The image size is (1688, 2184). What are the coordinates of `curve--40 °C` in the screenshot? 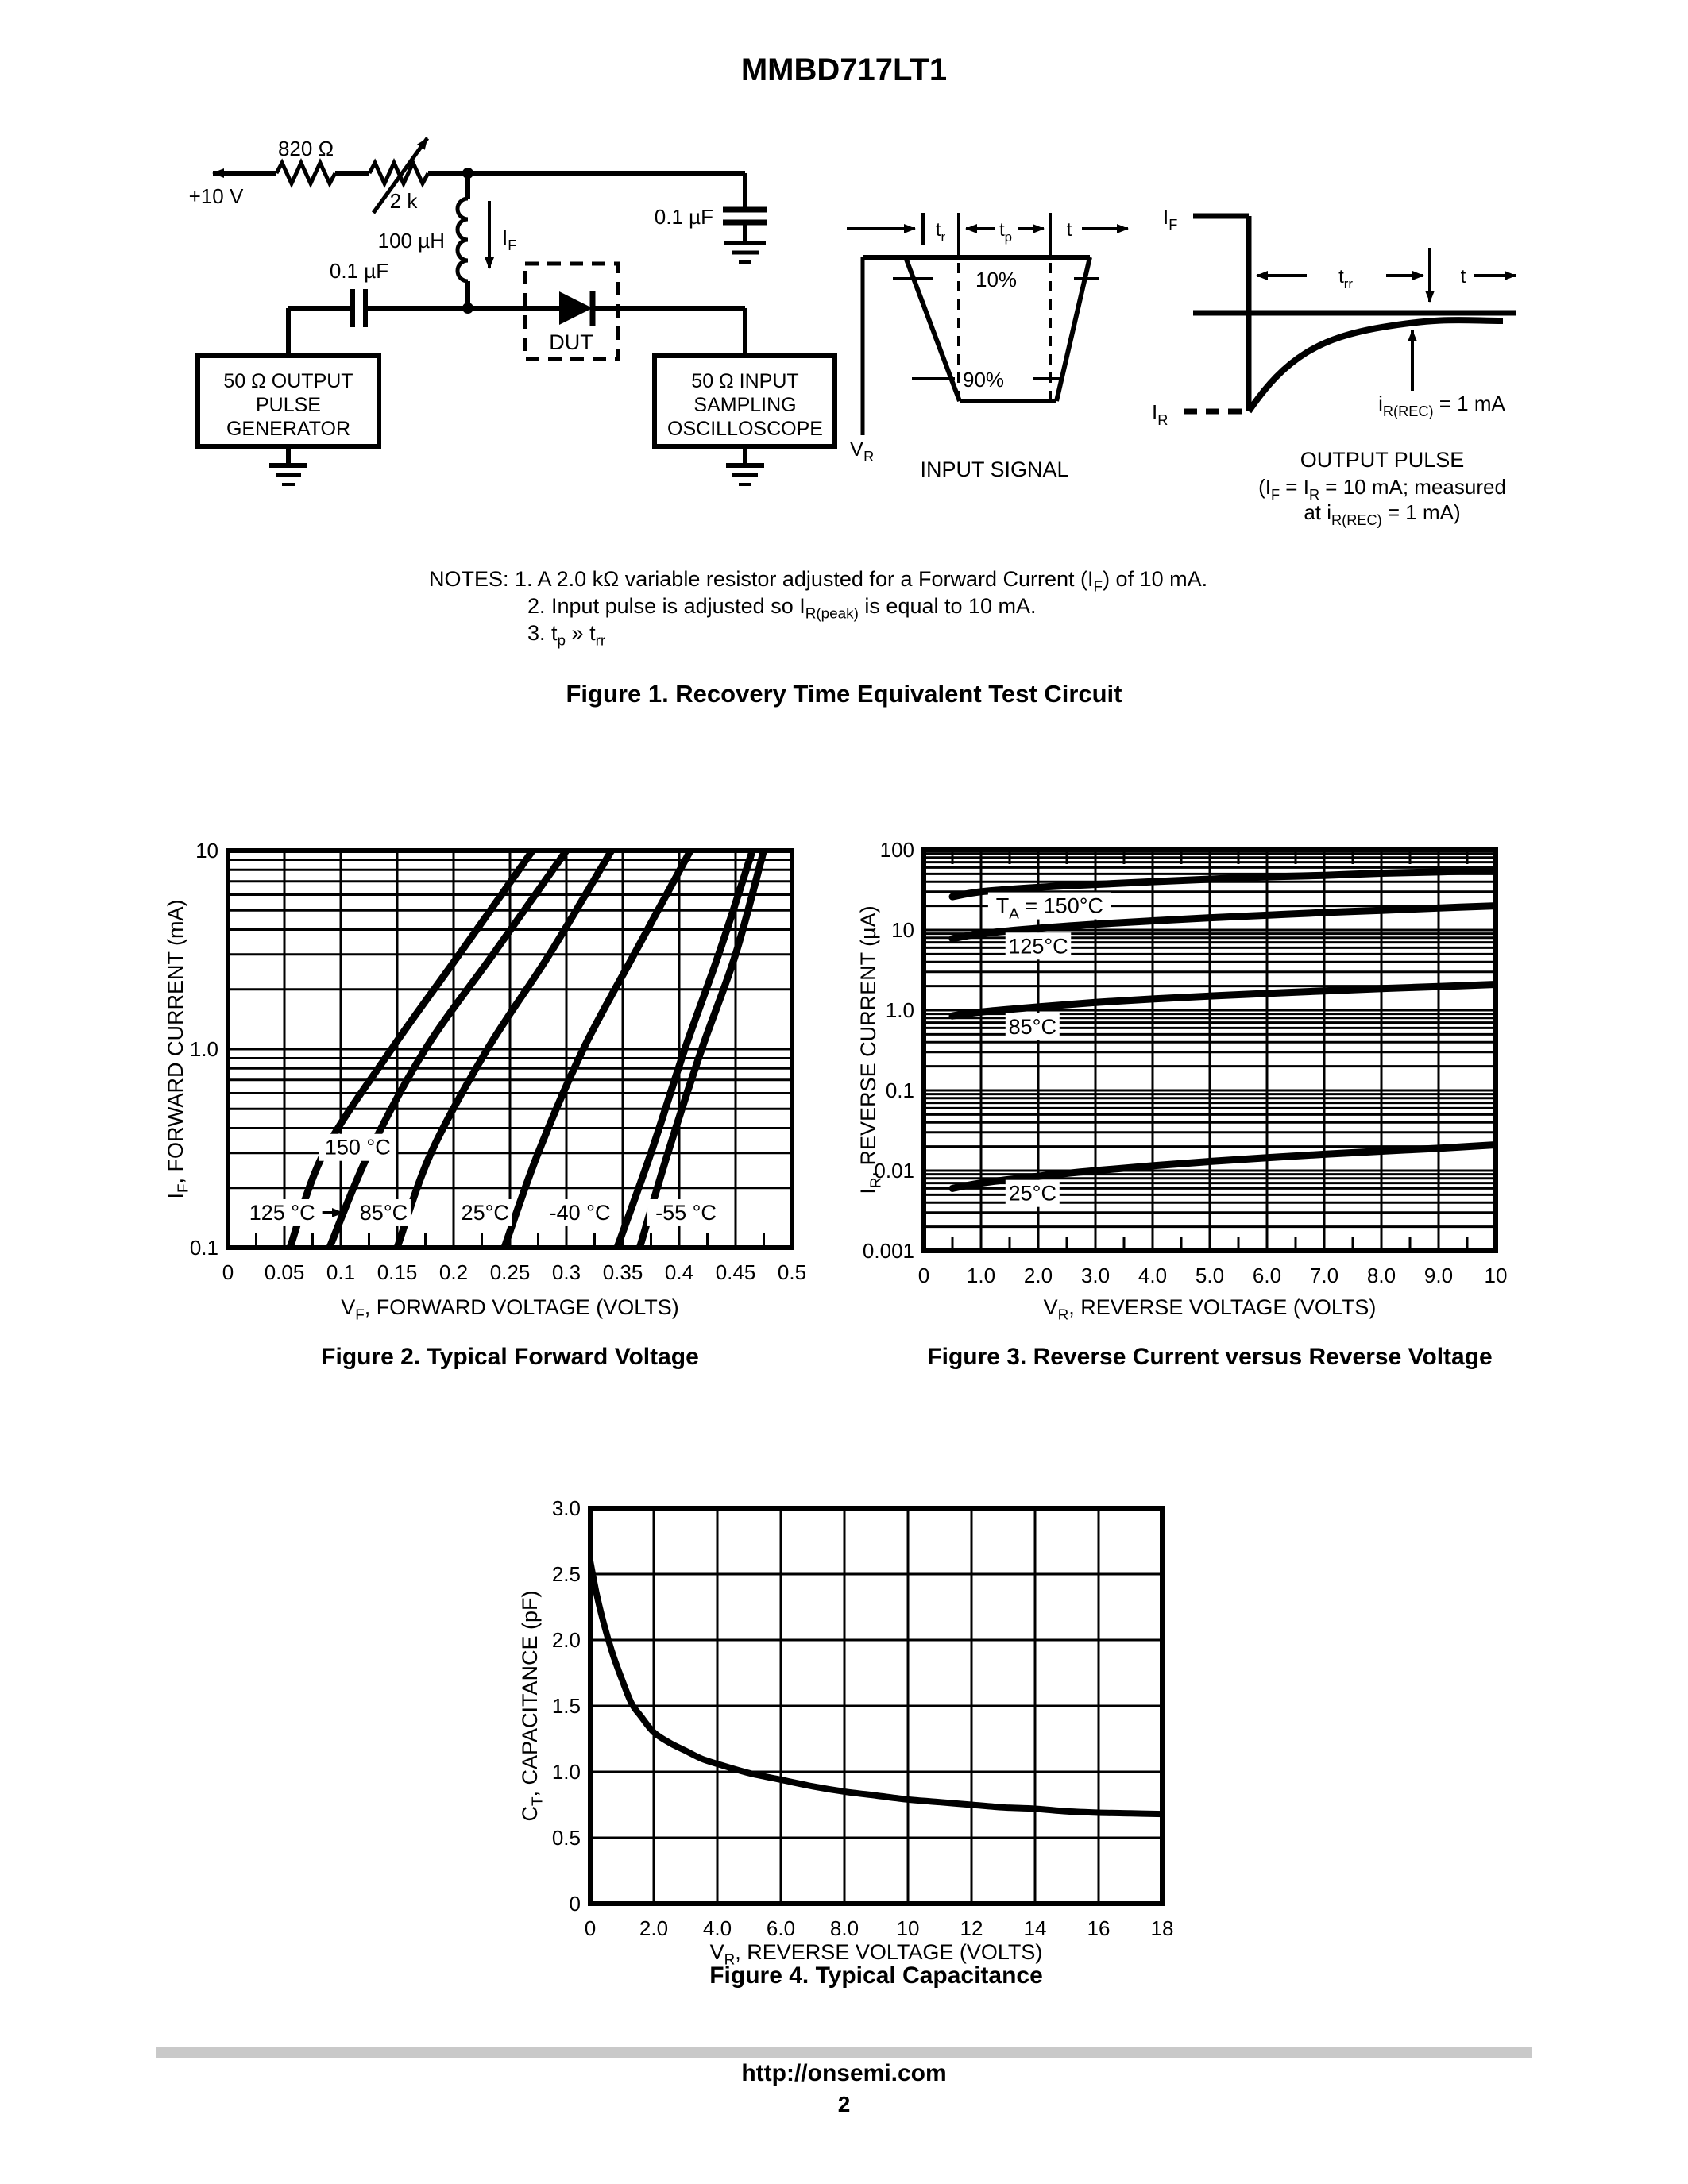 It's located at (684, 1049).